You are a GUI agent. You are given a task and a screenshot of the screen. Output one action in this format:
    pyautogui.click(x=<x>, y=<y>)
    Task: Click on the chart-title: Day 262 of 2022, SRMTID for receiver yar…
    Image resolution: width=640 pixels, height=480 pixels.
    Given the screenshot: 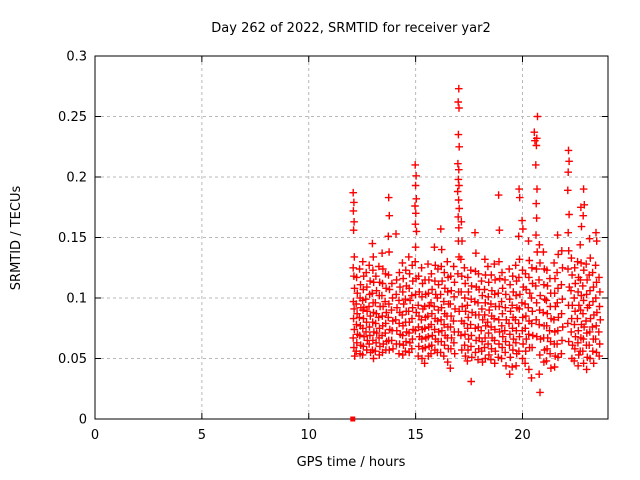 What is the action you would take?
    pyautogui.click(x=350, y=28)
    